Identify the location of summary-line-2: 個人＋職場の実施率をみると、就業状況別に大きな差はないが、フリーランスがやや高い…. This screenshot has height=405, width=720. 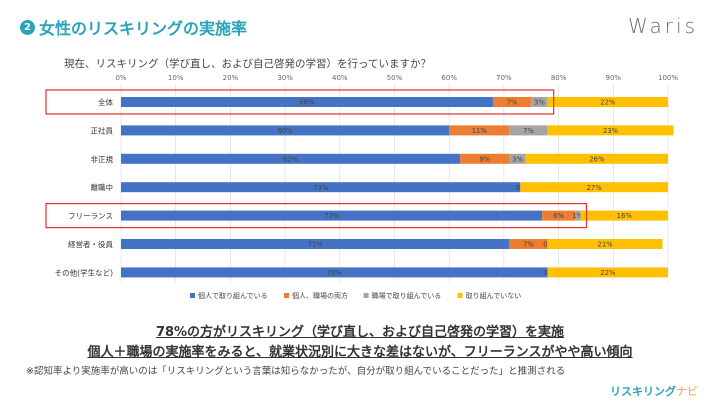
(360, 352).